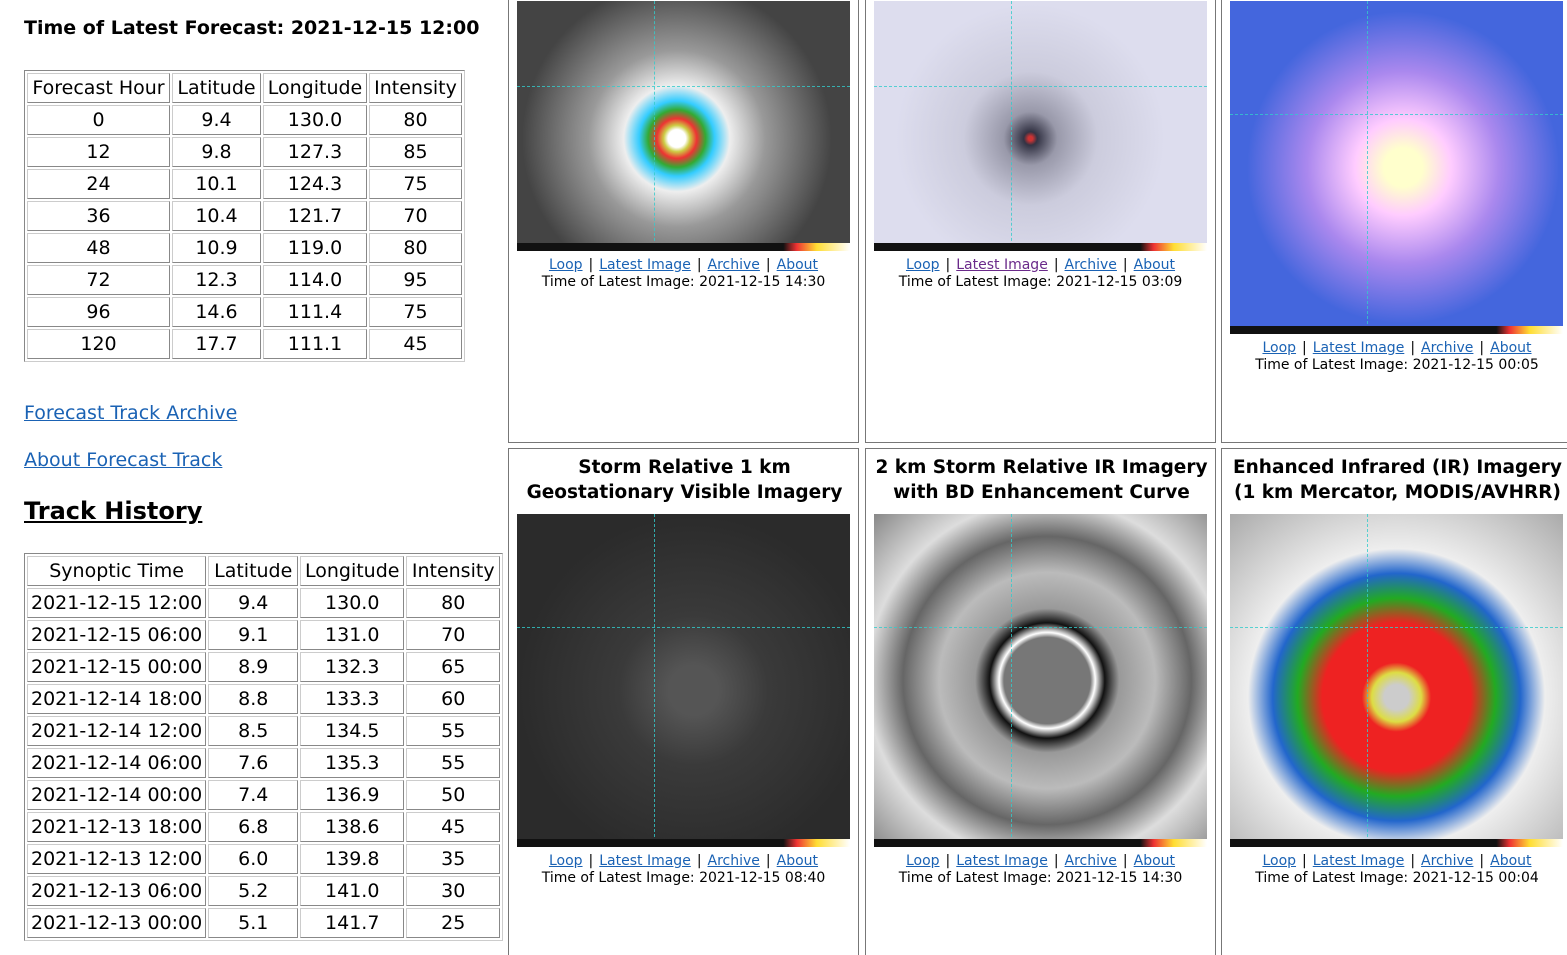 This screenshot has height=955, width=1567. I want to click on table-cell: 10.1, so click(216, 184).